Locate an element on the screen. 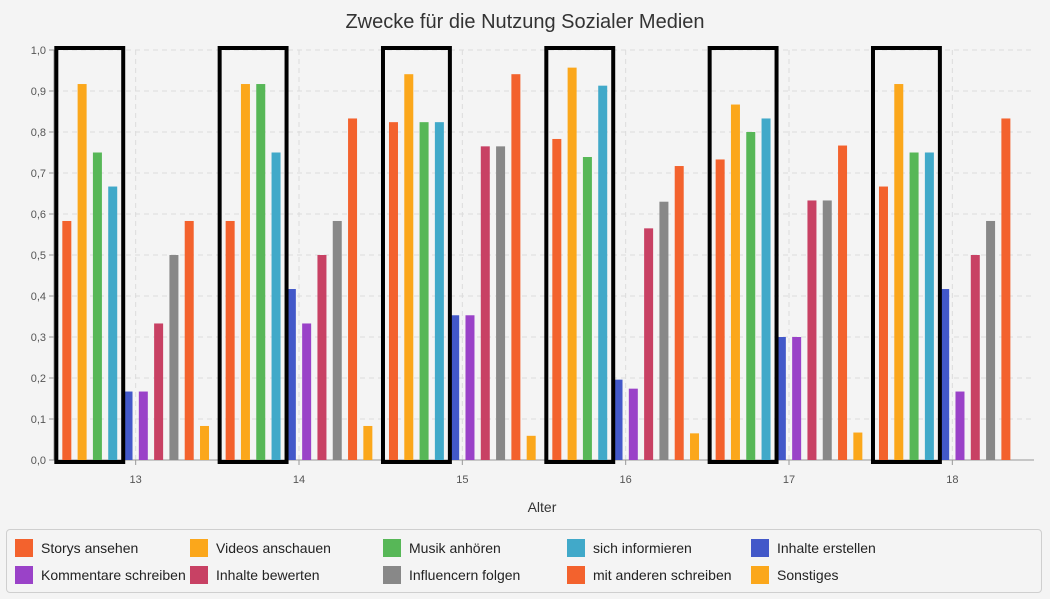 This screenshot has width=1050, height=599. x-tick-label: 18 is located at coordinates (952, 480).